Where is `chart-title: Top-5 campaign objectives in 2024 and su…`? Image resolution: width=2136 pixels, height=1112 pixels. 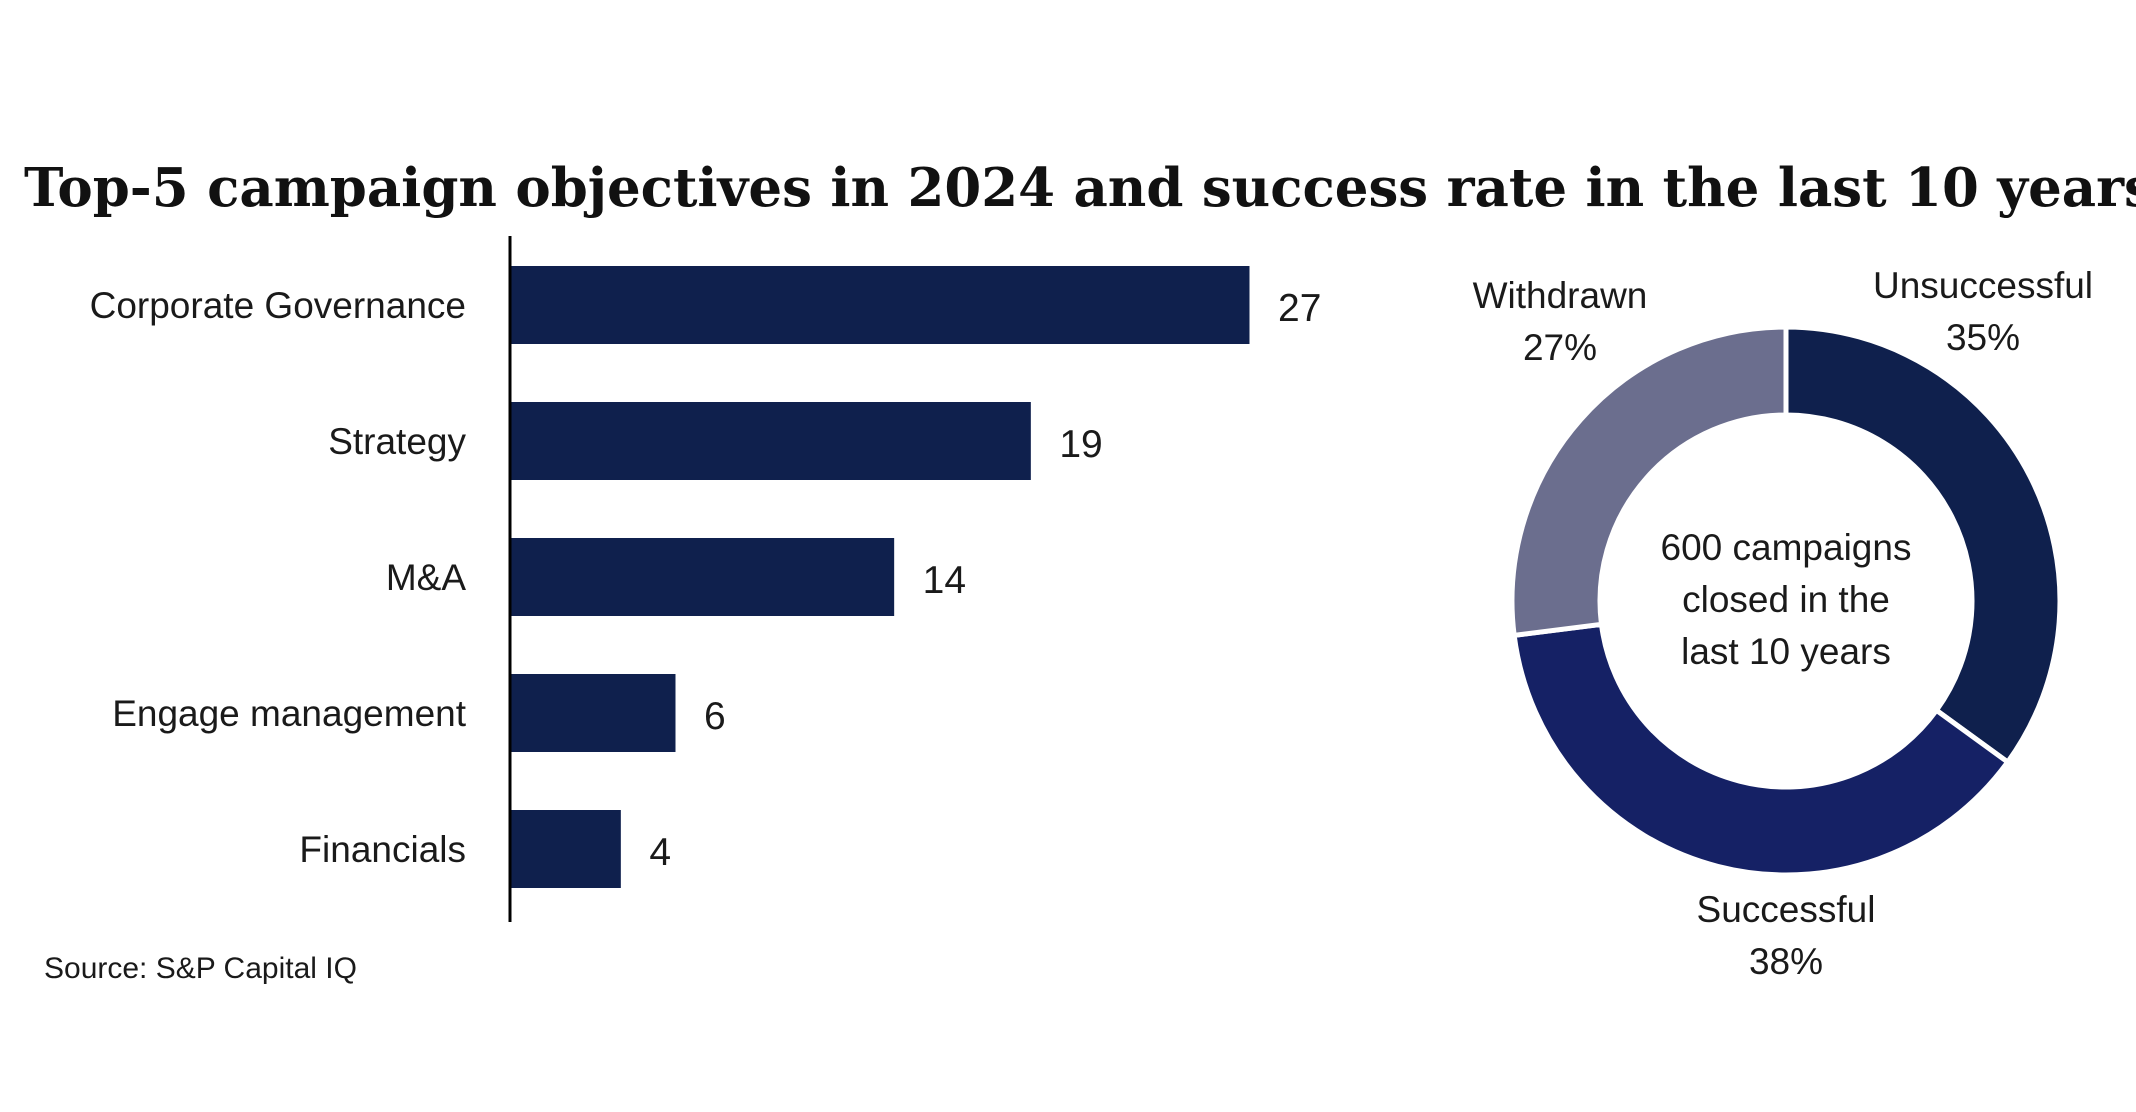 chart-title: Top-5 campaign objectives in 2024 and su… is located at coordinates (1080, 188).